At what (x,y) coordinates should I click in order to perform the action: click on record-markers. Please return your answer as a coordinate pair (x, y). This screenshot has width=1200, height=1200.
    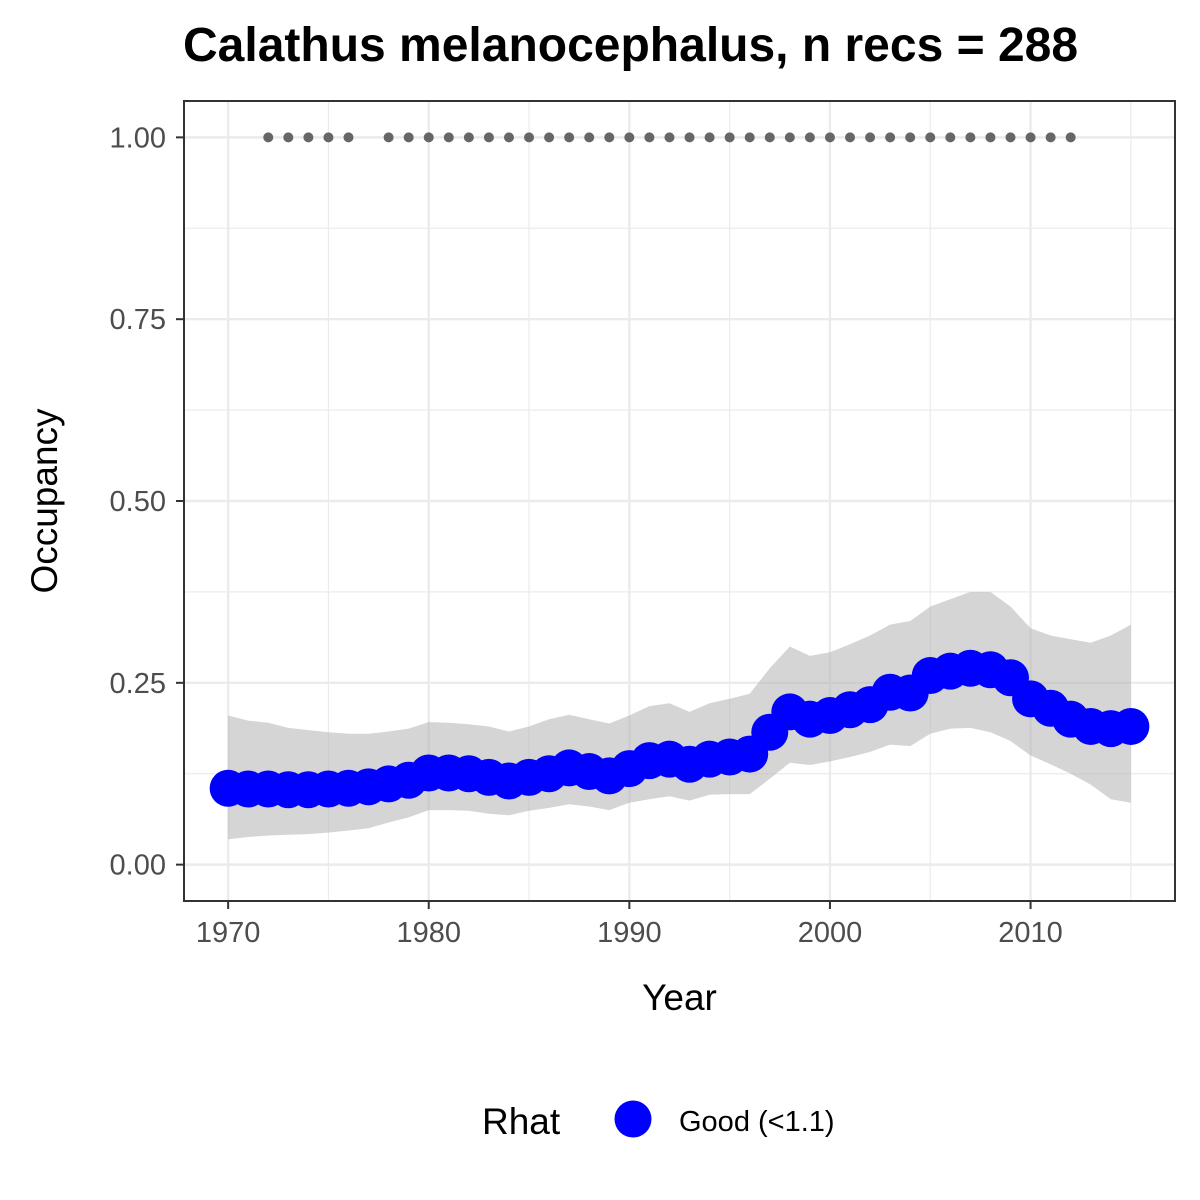
    Looking at the image, I should click on (669, 137).